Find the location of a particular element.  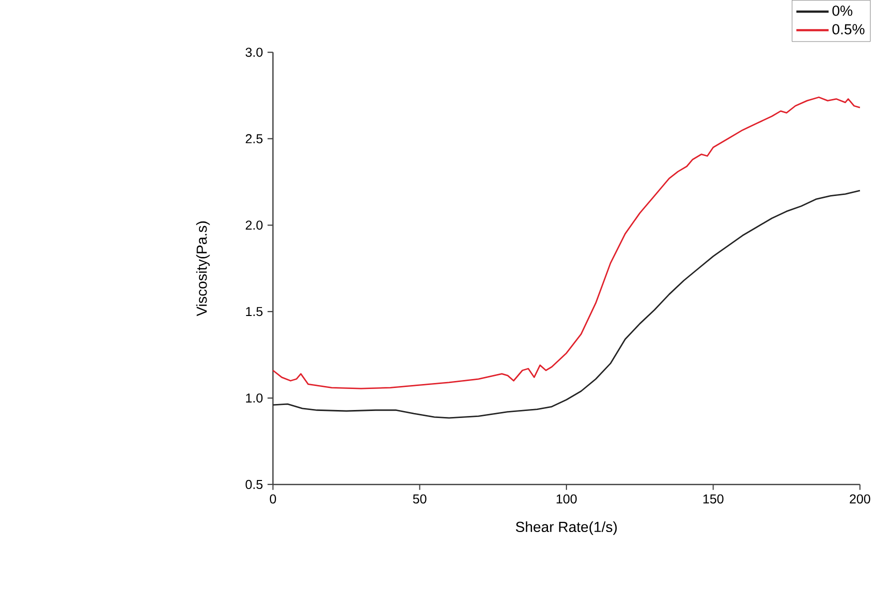

x-tick-label: 50 is located at coordinates (419, 499).